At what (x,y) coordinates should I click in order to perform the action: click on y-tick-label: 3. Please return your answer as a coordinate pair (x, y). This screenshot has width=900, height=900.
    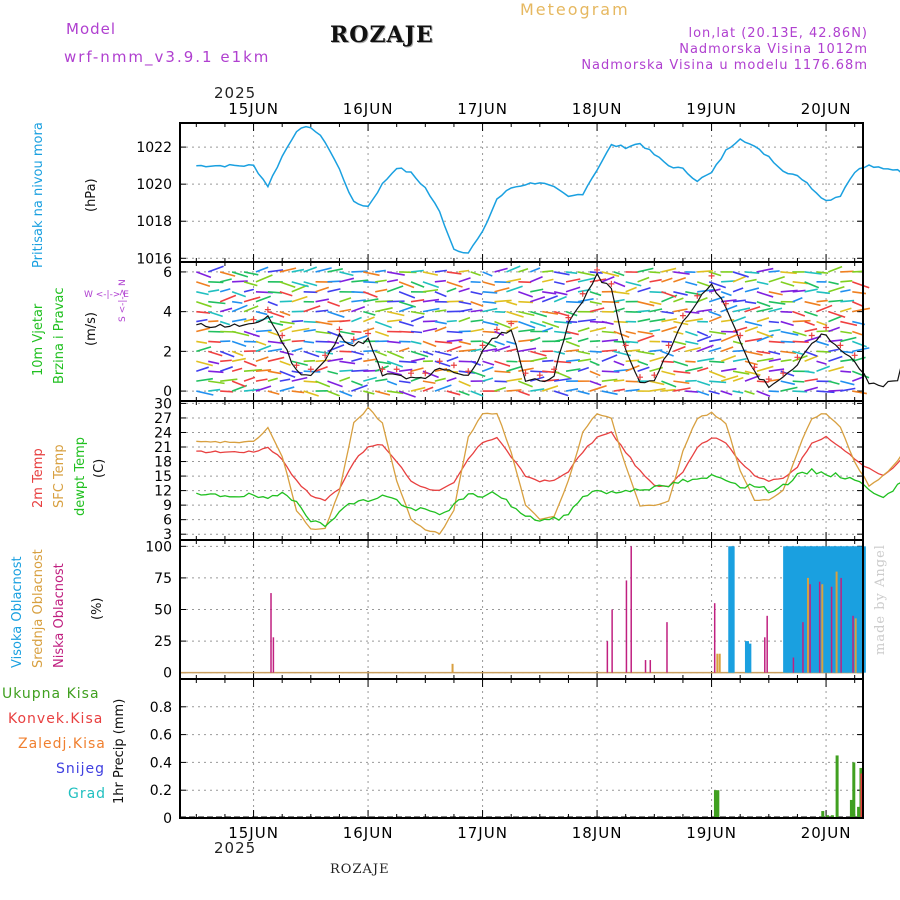
    Looking at the image, I should click on (167, 535).